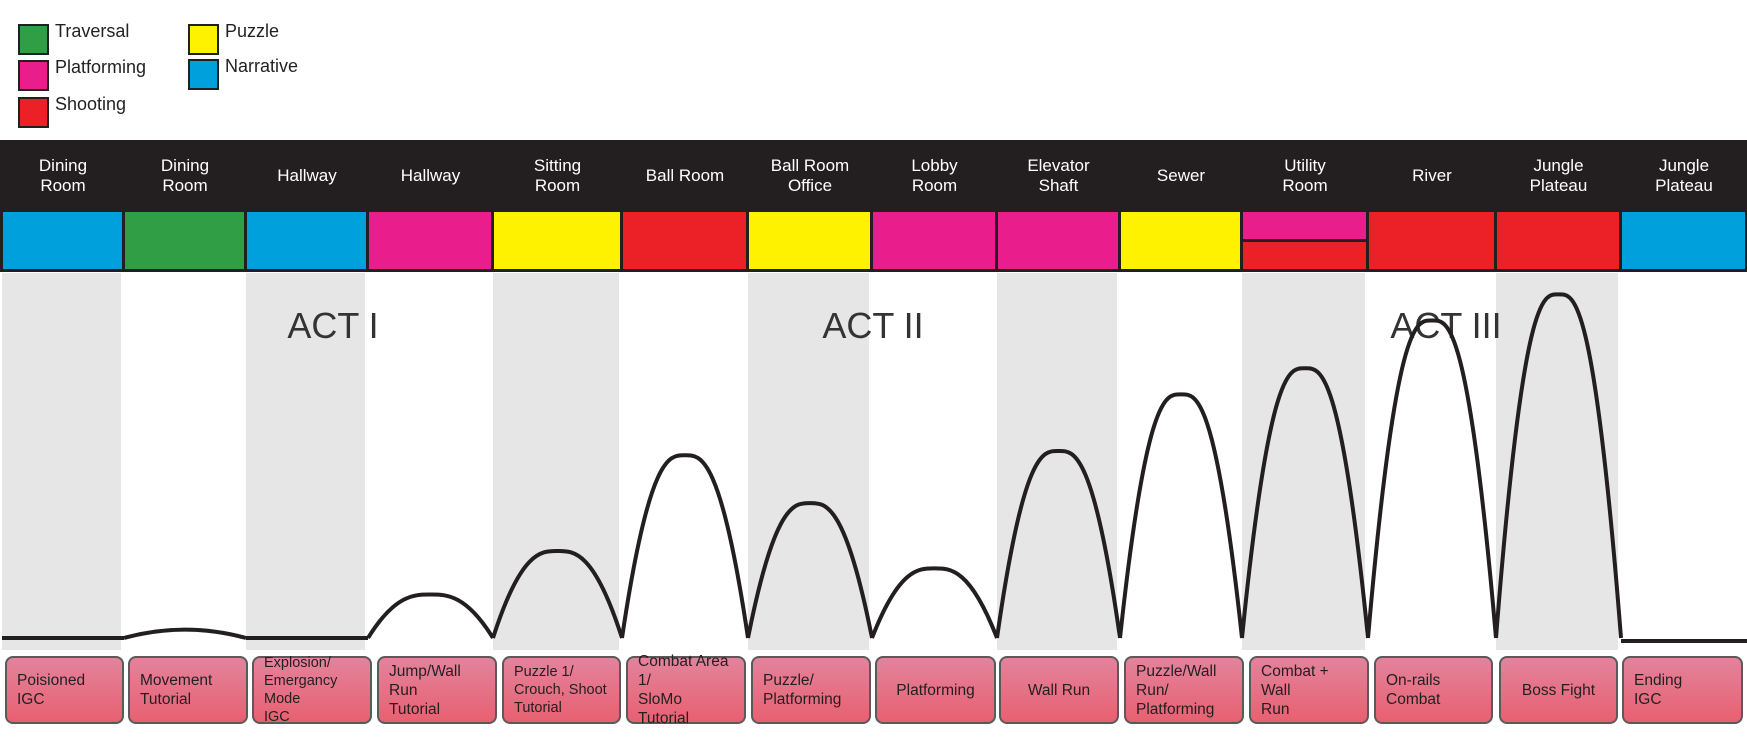 This screenshot has height=739, width=1747. What do you see at coordinates (33, 39) in the screenshot?
I see `legend-swatch-traversal` at bounding box center [33, 39].